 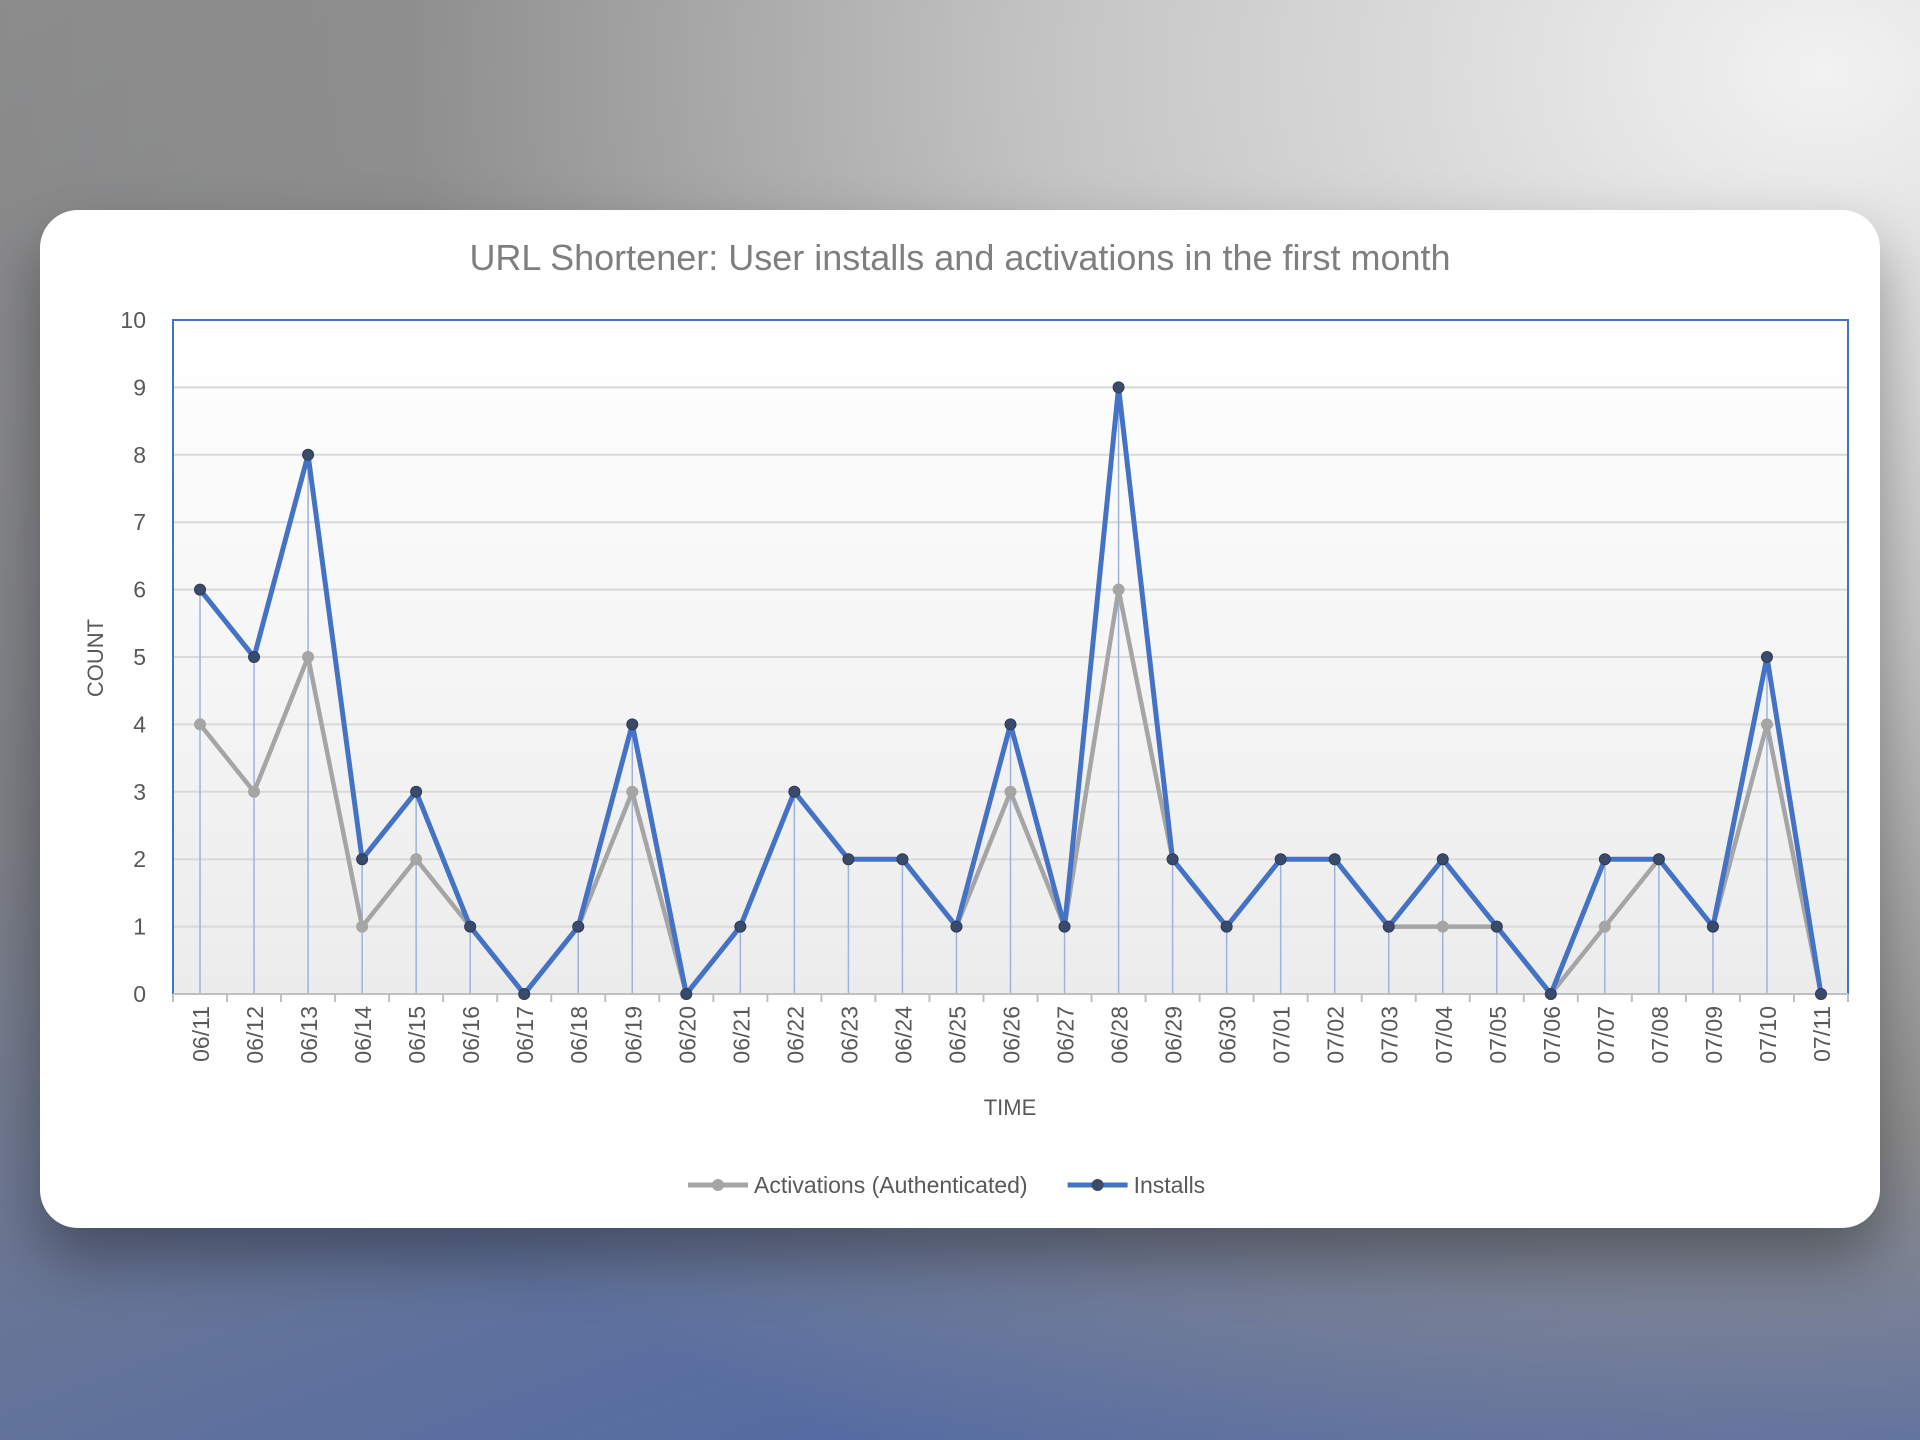 I want to click on x-tick-label: 07/10, so click(x=1768, y=1035).